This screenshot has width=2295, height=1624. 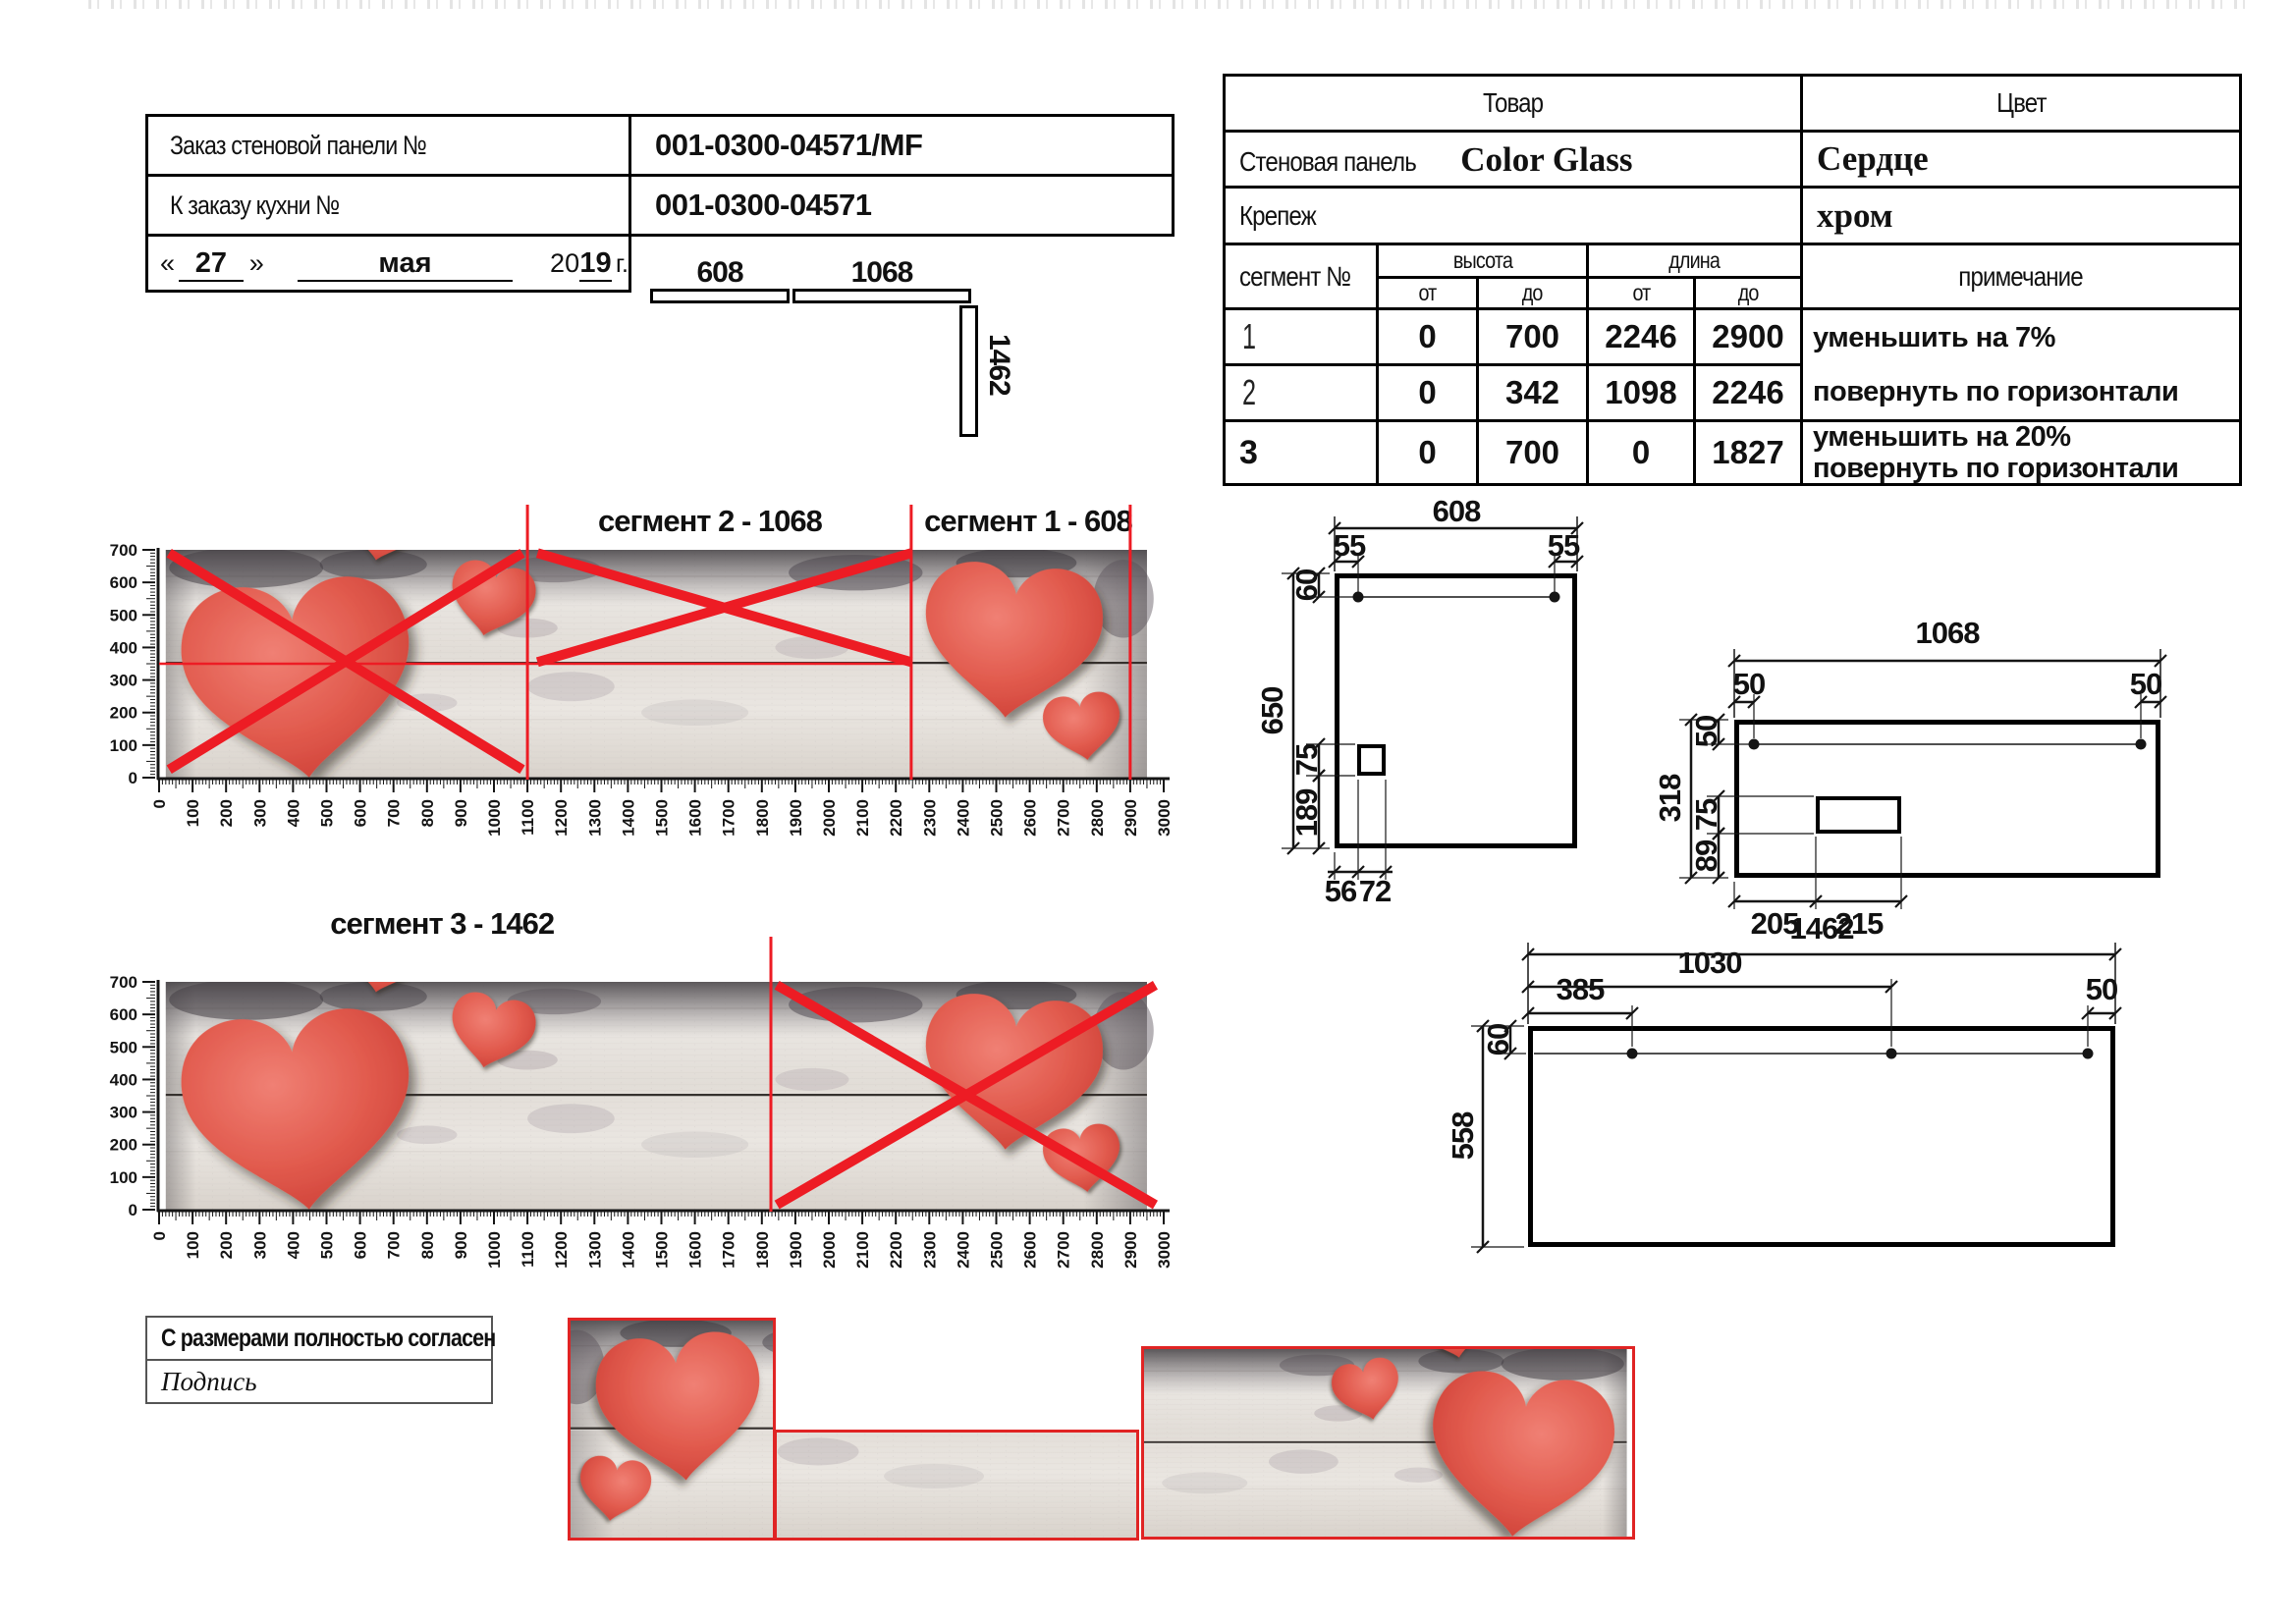 What do you see at coordinates (1563, 545) in the screenshot?
I see `dim-608-offset-right: 55` at bounding box center [1563, 545].